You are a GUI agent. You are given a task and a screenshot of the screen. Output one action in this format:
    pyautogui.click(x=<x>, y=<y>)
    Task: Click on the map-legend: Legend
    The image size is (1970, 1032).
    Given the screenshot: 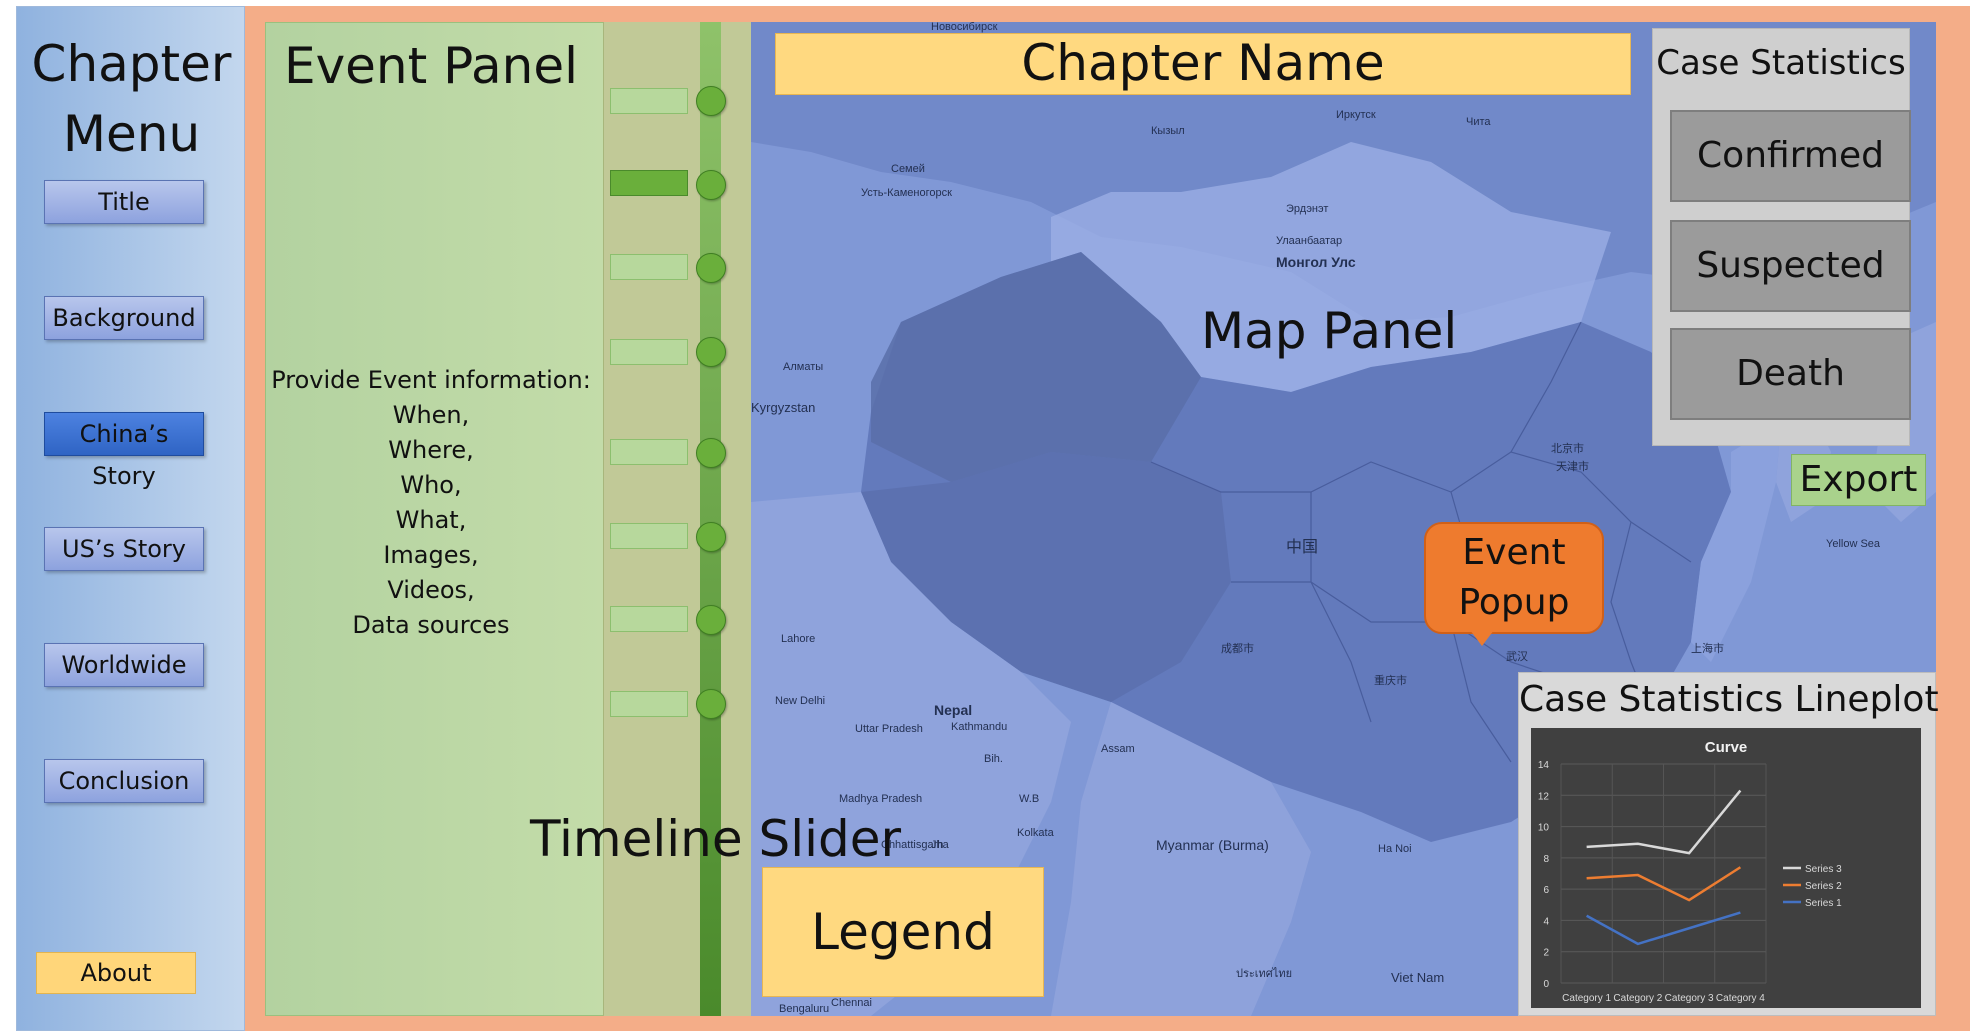 What is the action you would take?
    pyautogui.click(x=903, y=932)
    